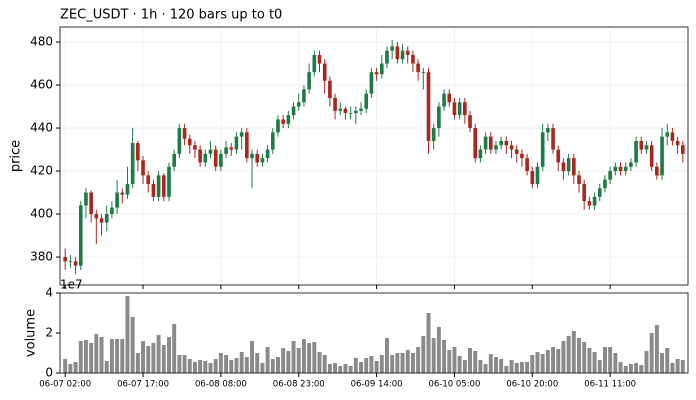 The height and width of the screenshot is (400, 696). Describe the element at coordinates (41, 85) in the screenshot. I see `y-tick-label: 460` at that location.